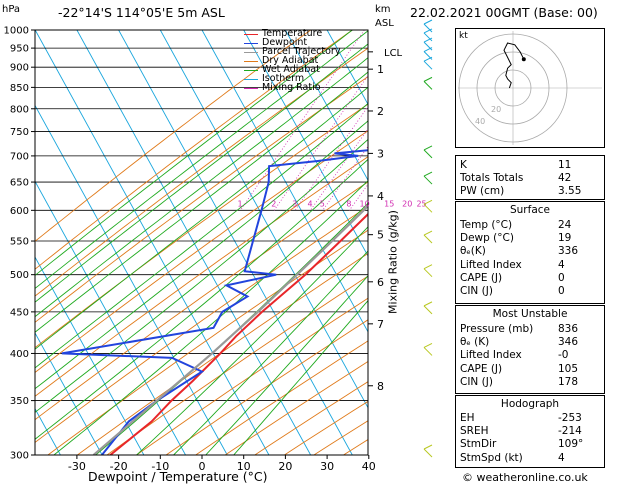 This screenshot has height=486, width=629. I want to click on row-key: StmSpd (kt), so click(491, 457).